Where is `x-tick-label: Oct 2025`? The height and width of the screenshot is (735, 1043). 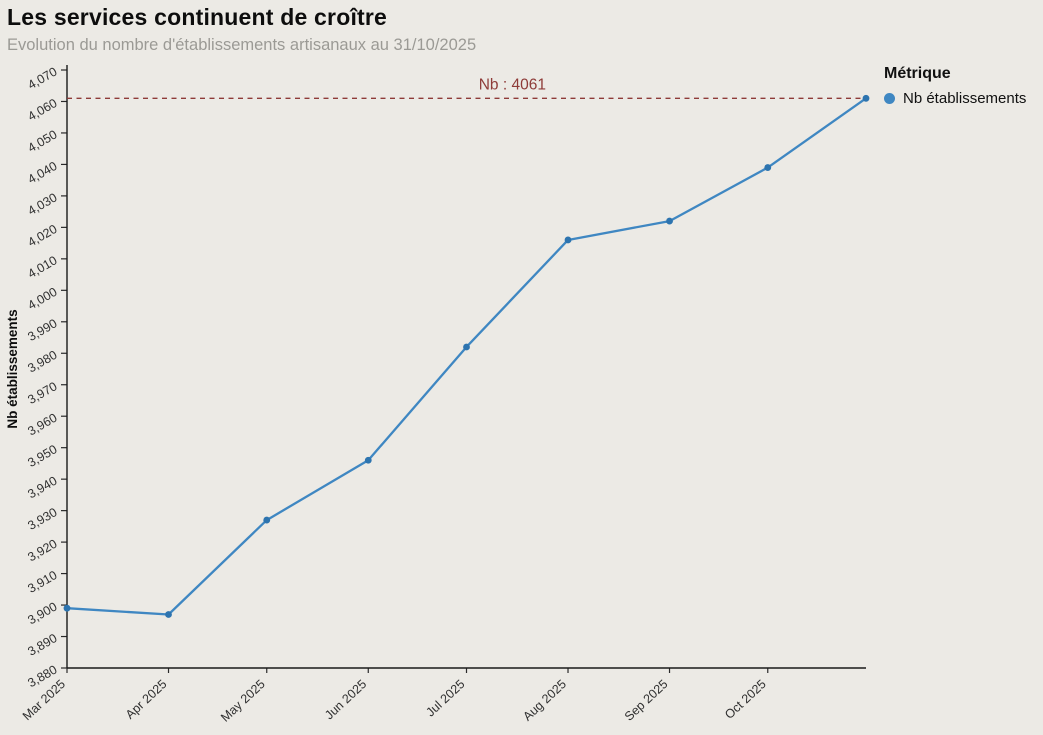 x-tick-label: Oct 2025 is located at coordinates (745, 699).